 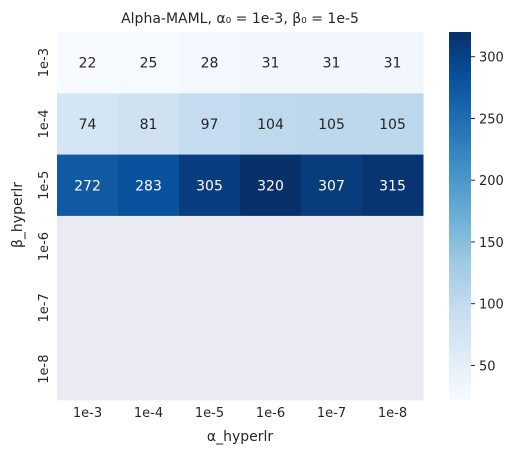 What do you see at coordinates (491, 119) in the screenshot?
I see `colorbar-tick-label: 250` at bounding box center [491, 119].